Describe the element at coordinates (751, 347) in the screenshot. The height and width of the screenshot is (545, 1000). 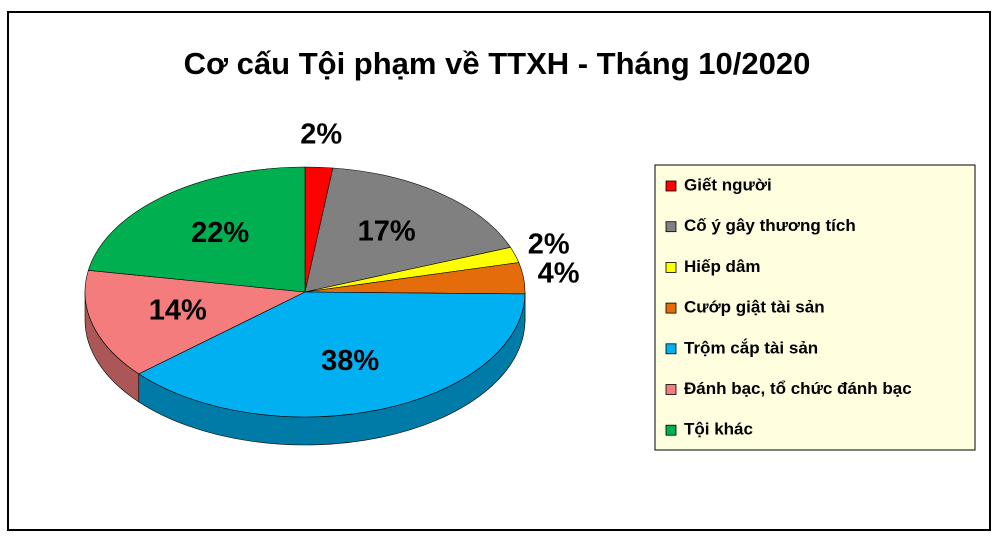
I see `legend-label: Trộm cắp tài sản` at that location.